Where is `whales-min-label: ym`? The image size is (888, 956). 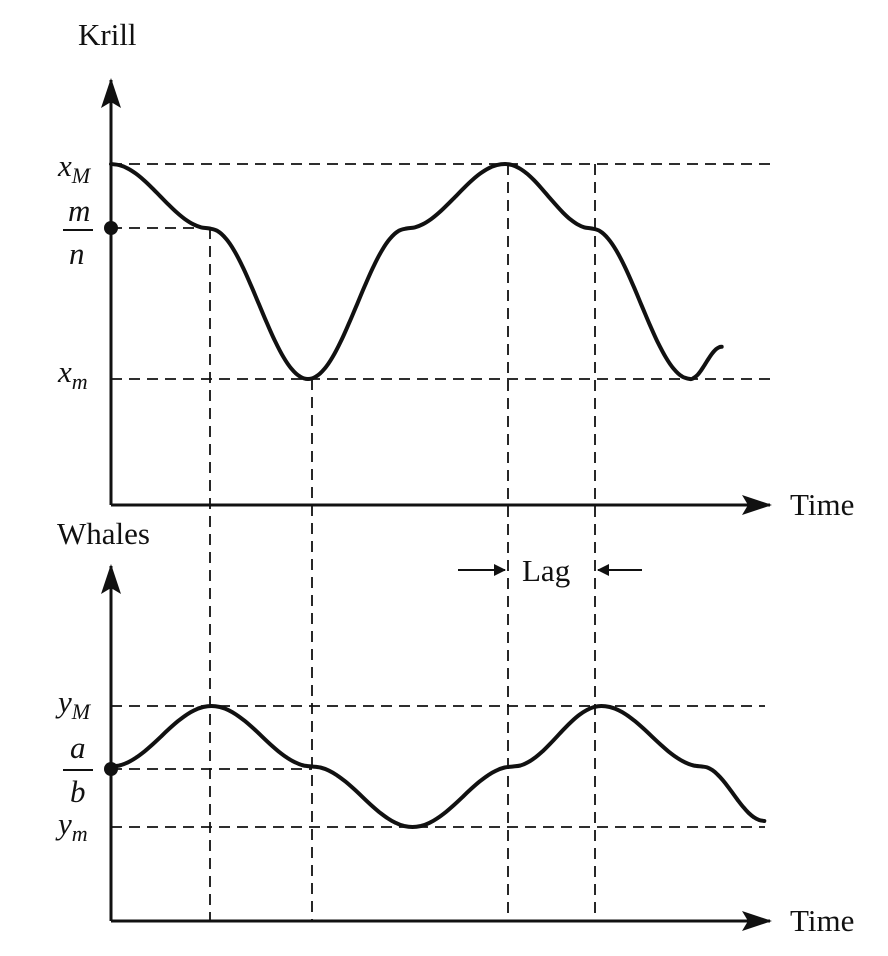 whales-min-label: ym is located at coordinates (71, 826).